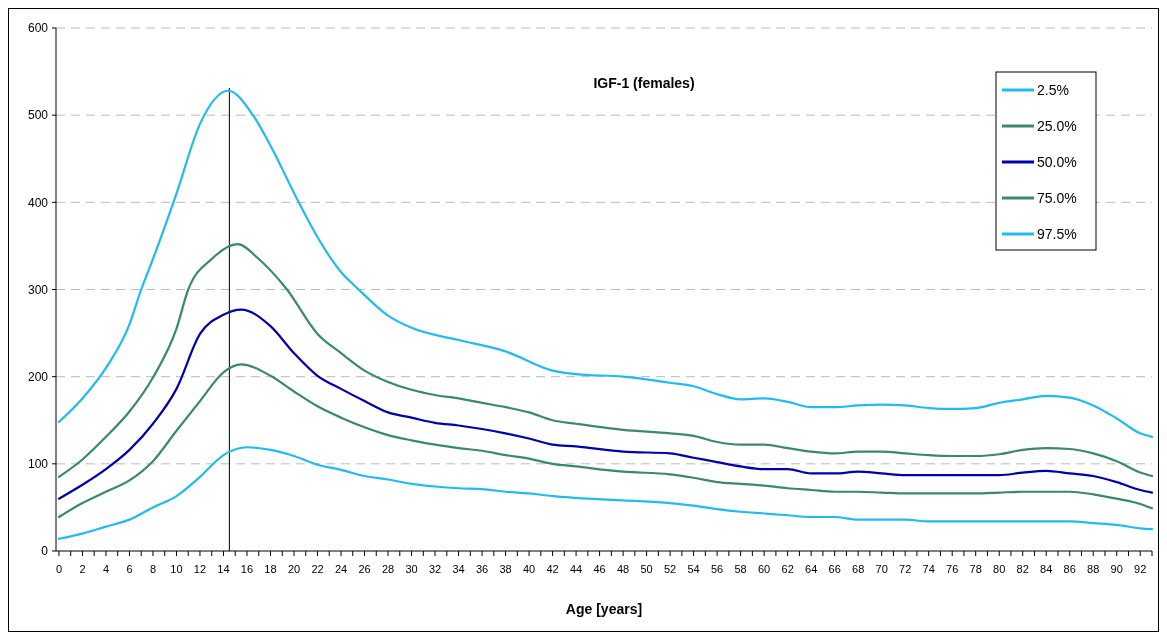 Image resolution: width=1167 pixels, height=640 pixels. I want to click on x-tick-label: 80, so click(999, 569).